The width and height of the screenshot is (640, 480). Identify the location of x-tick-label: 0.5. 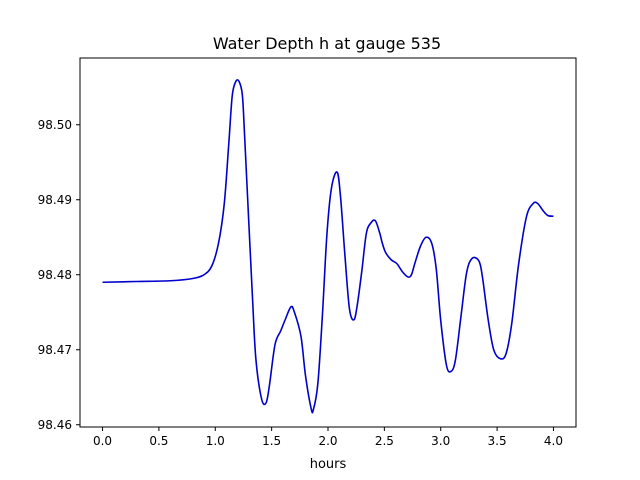
(158, 441).